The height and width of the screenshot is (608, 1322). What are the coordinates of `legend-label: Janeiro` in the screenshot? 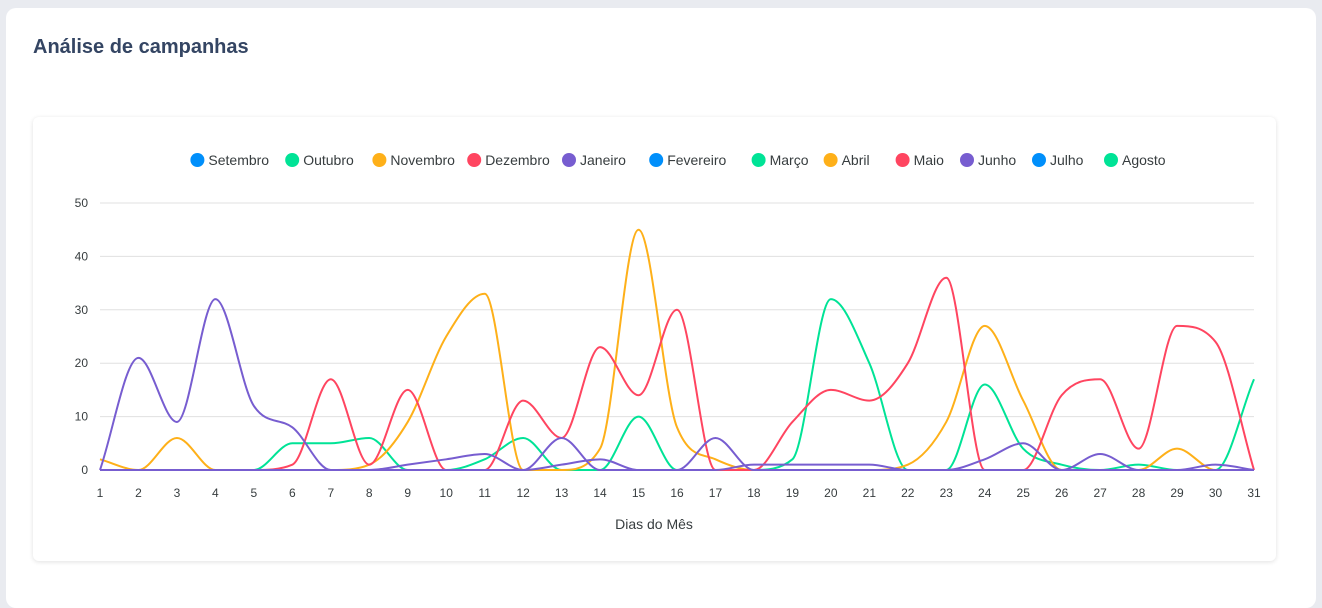 It's located at (603, 160).